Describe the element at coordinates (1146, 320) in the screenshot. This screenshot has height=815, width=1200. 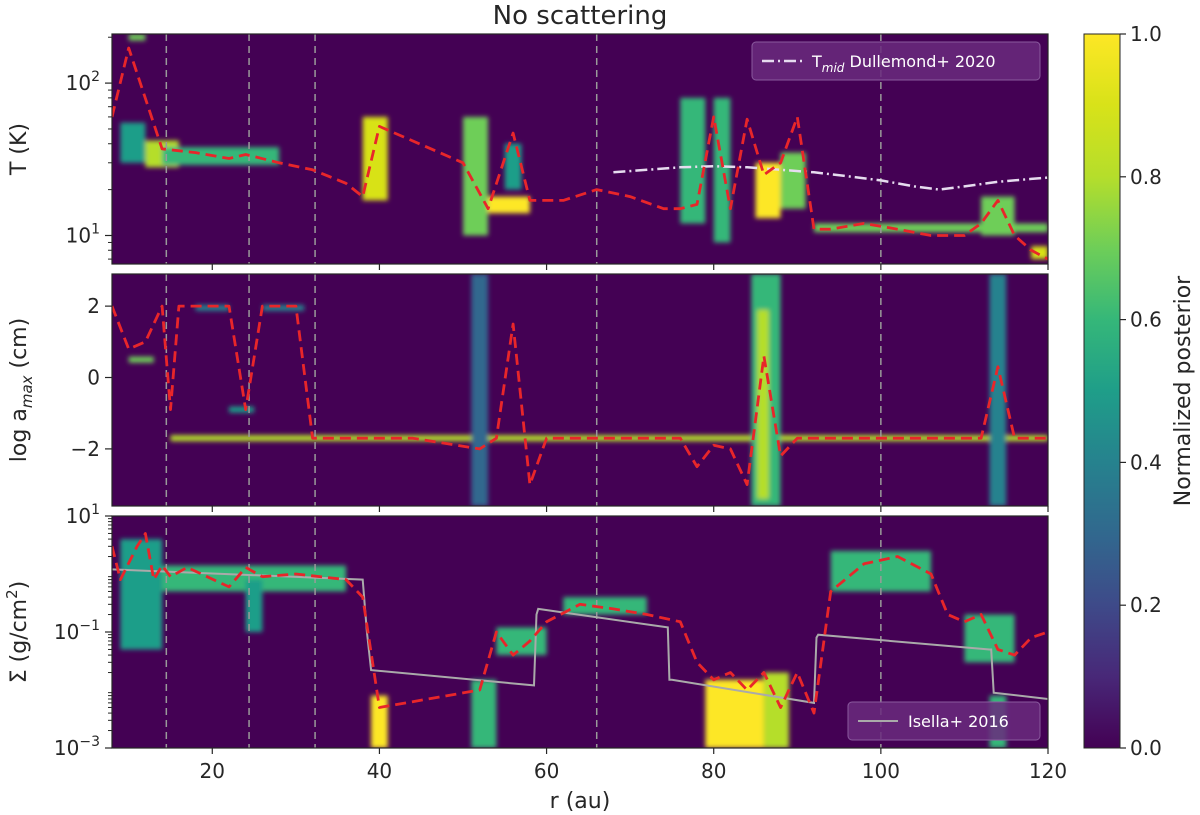
I see `colorbar-tick-label: 0.6` at that location.